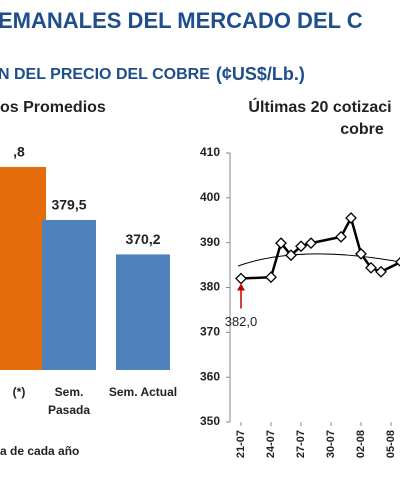  What do you see at coordinates (241, 321) in the screenshot?
I see `point-label: 382,0` at bounding box center [241, 321].